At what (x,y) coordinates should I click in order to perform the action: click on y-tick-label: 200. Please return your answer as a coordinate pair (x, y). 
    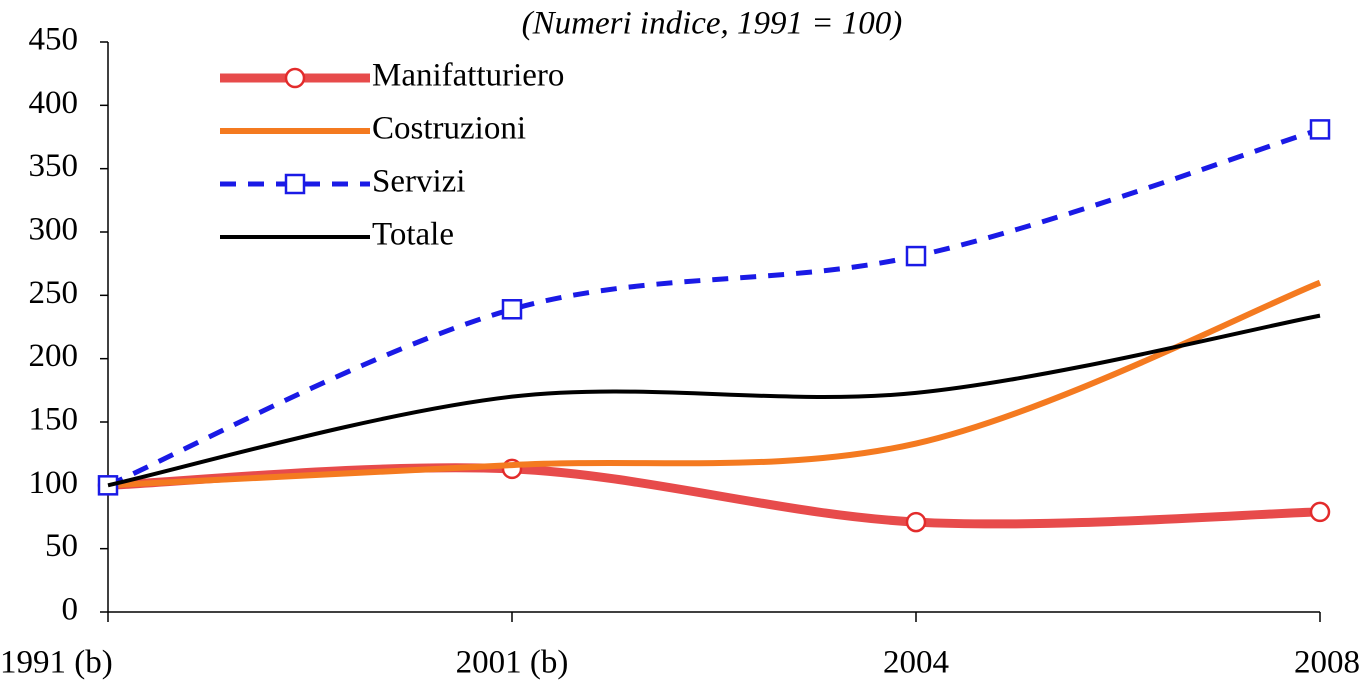
    Looking at the image, I should click on (54, 356).